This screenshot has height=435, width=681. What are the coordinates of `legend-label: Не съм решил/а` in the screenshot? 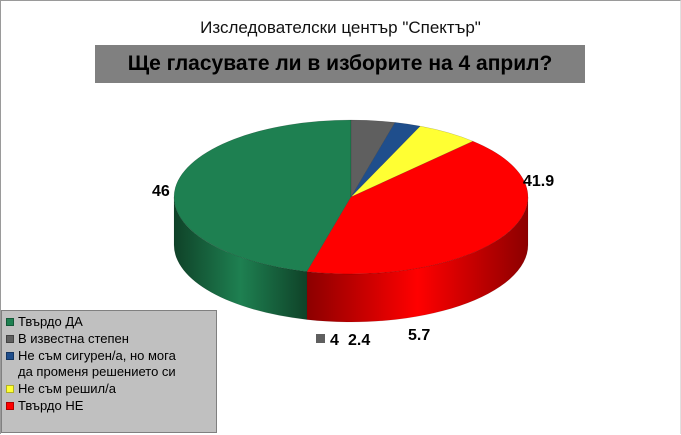 It's located at (67, 388).